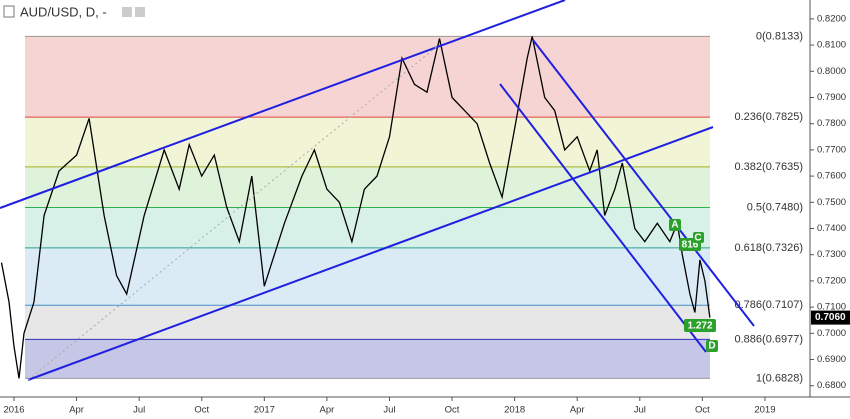  I want to click on chart-title: AUD/USD, D, -, so click(63, 11).